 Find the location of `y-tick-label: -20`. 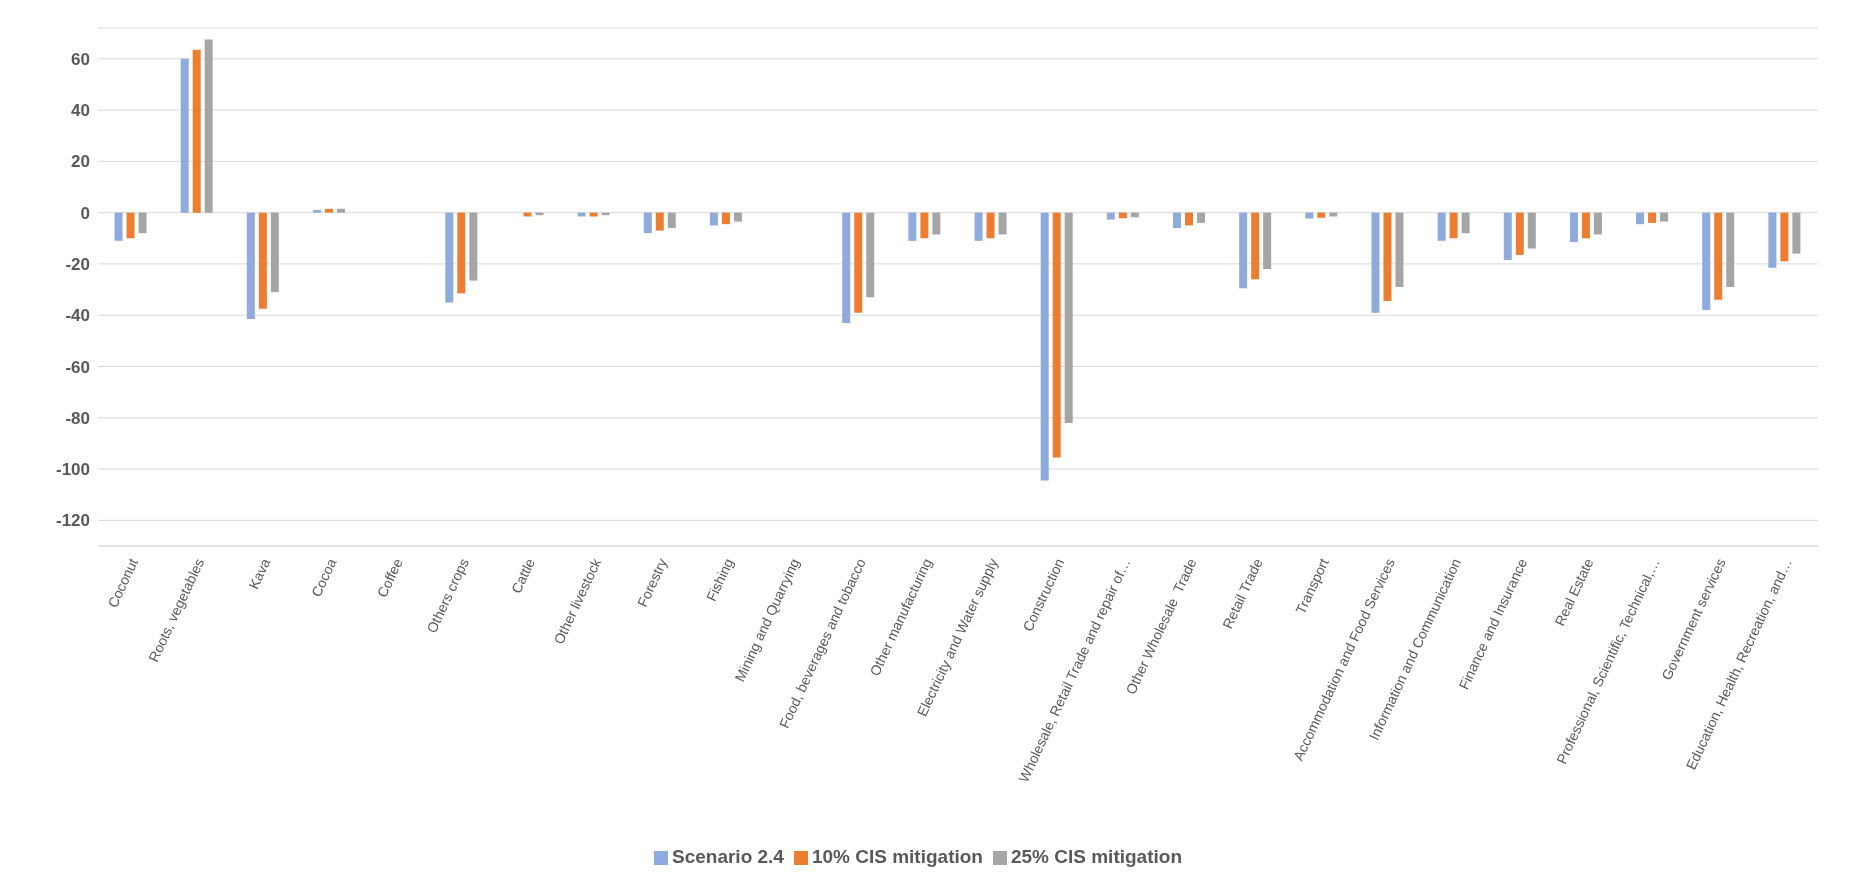

y-tick-label: -20 is located at coordinates (77, 264).